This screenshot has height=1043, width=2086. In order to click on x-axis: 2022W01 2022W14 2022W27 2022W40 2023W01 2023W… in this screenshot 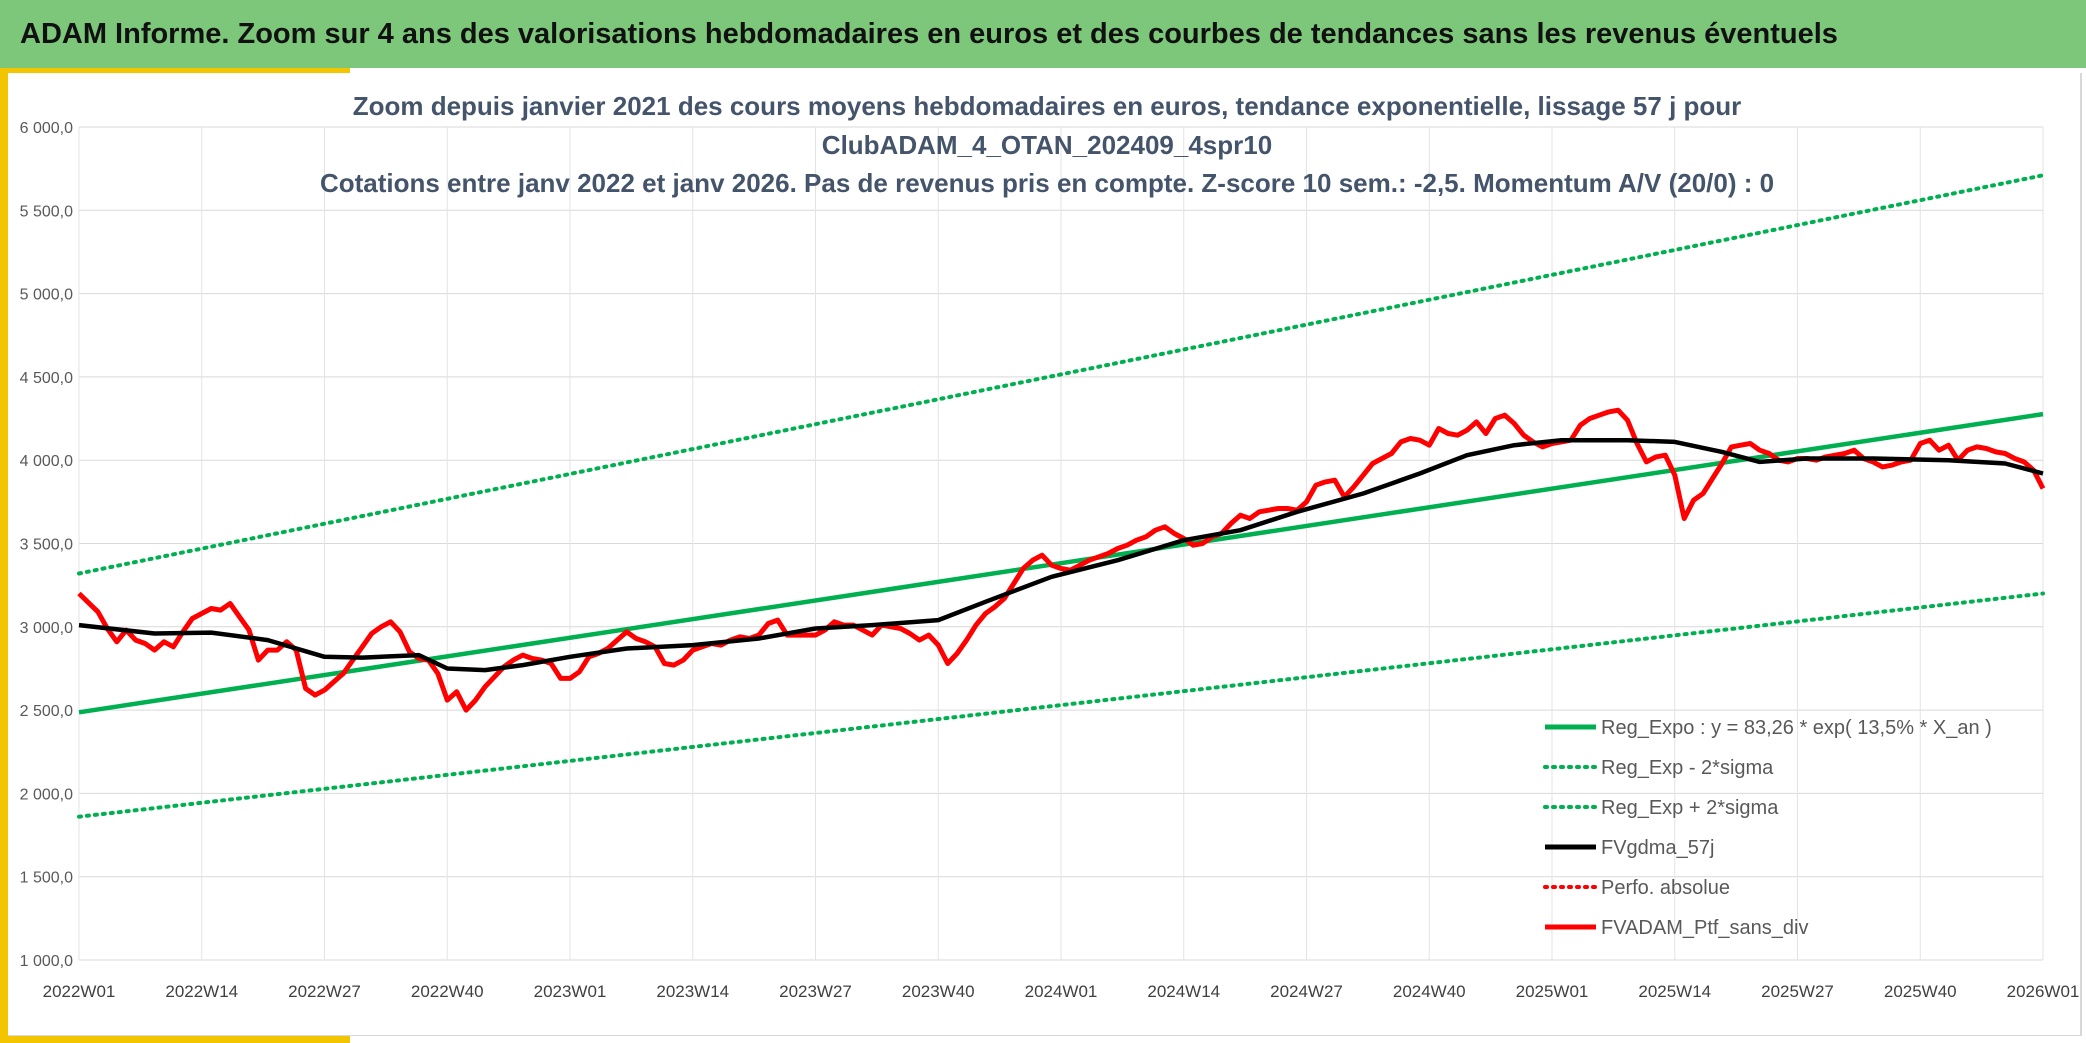, I will do `click(1061, 991)`.